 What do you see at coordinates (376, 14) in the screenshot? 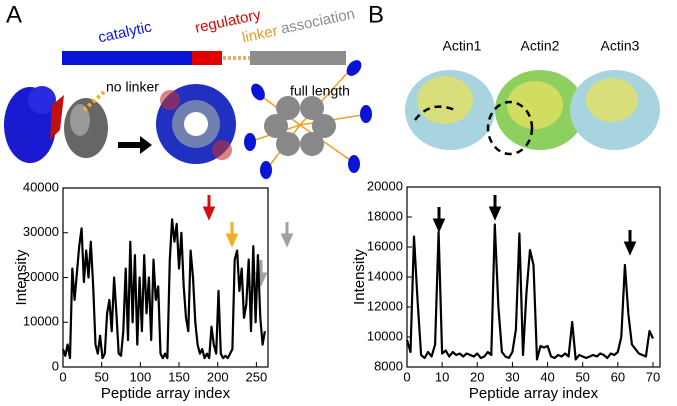
I see `panel-label: B` at bounding box center [376, 14].